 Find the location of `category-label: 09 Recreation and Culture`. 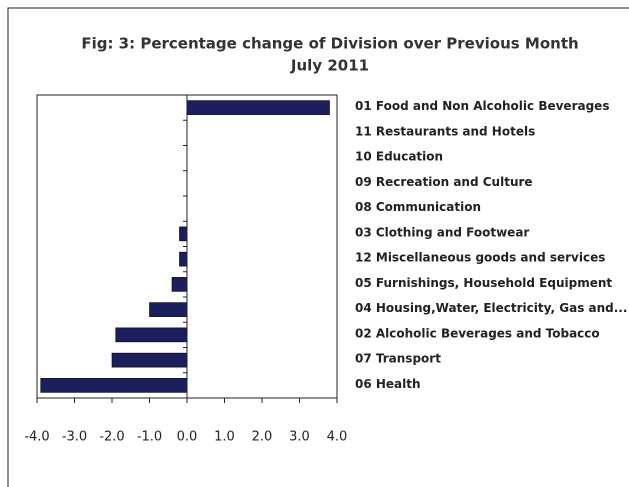

category-label: 09 Recreation and Culture is located at coordinates (444, 182).